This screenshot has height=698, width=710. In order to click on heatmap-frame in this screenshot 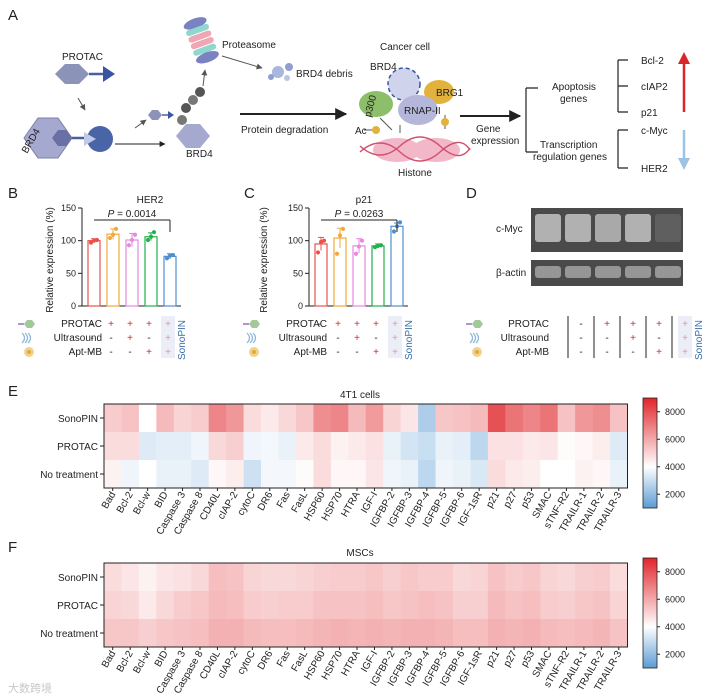, I will do `click(365, 446)`.